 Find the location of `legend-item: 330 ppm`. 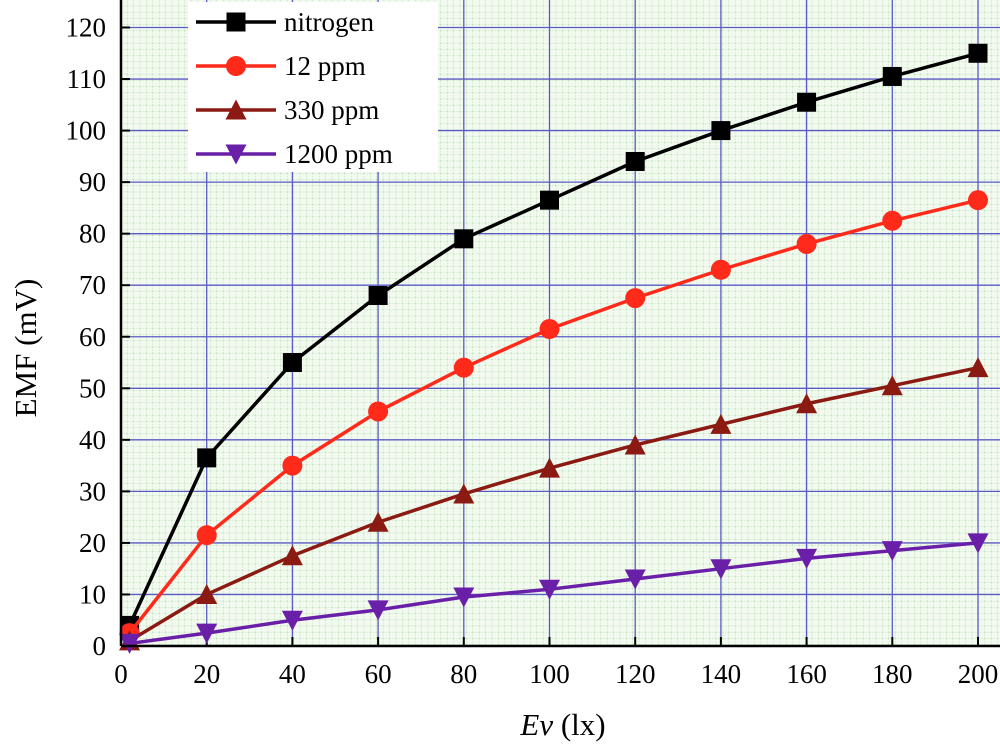

legend-item: 330 ppm is located at coordinates (287, 110).